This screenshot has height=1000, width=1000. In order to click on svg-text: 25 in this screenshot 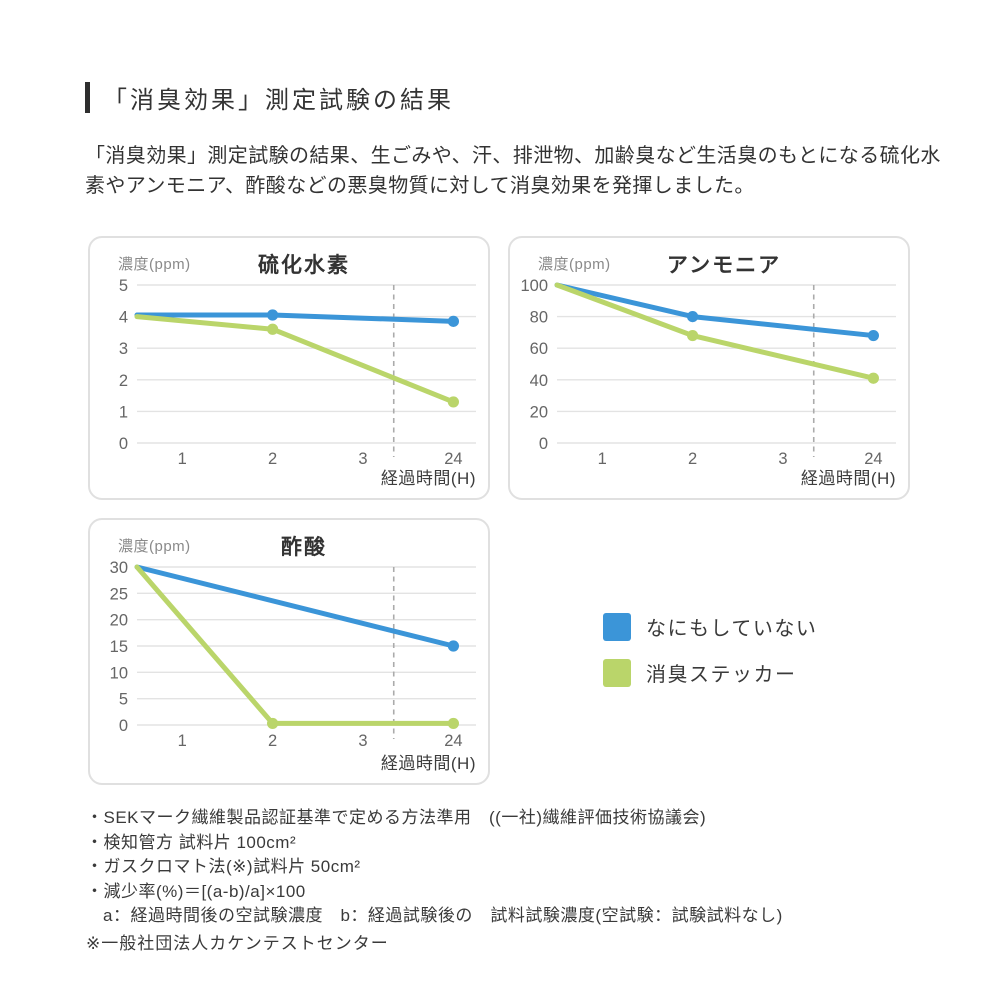, I will do `click(119, 594)`.